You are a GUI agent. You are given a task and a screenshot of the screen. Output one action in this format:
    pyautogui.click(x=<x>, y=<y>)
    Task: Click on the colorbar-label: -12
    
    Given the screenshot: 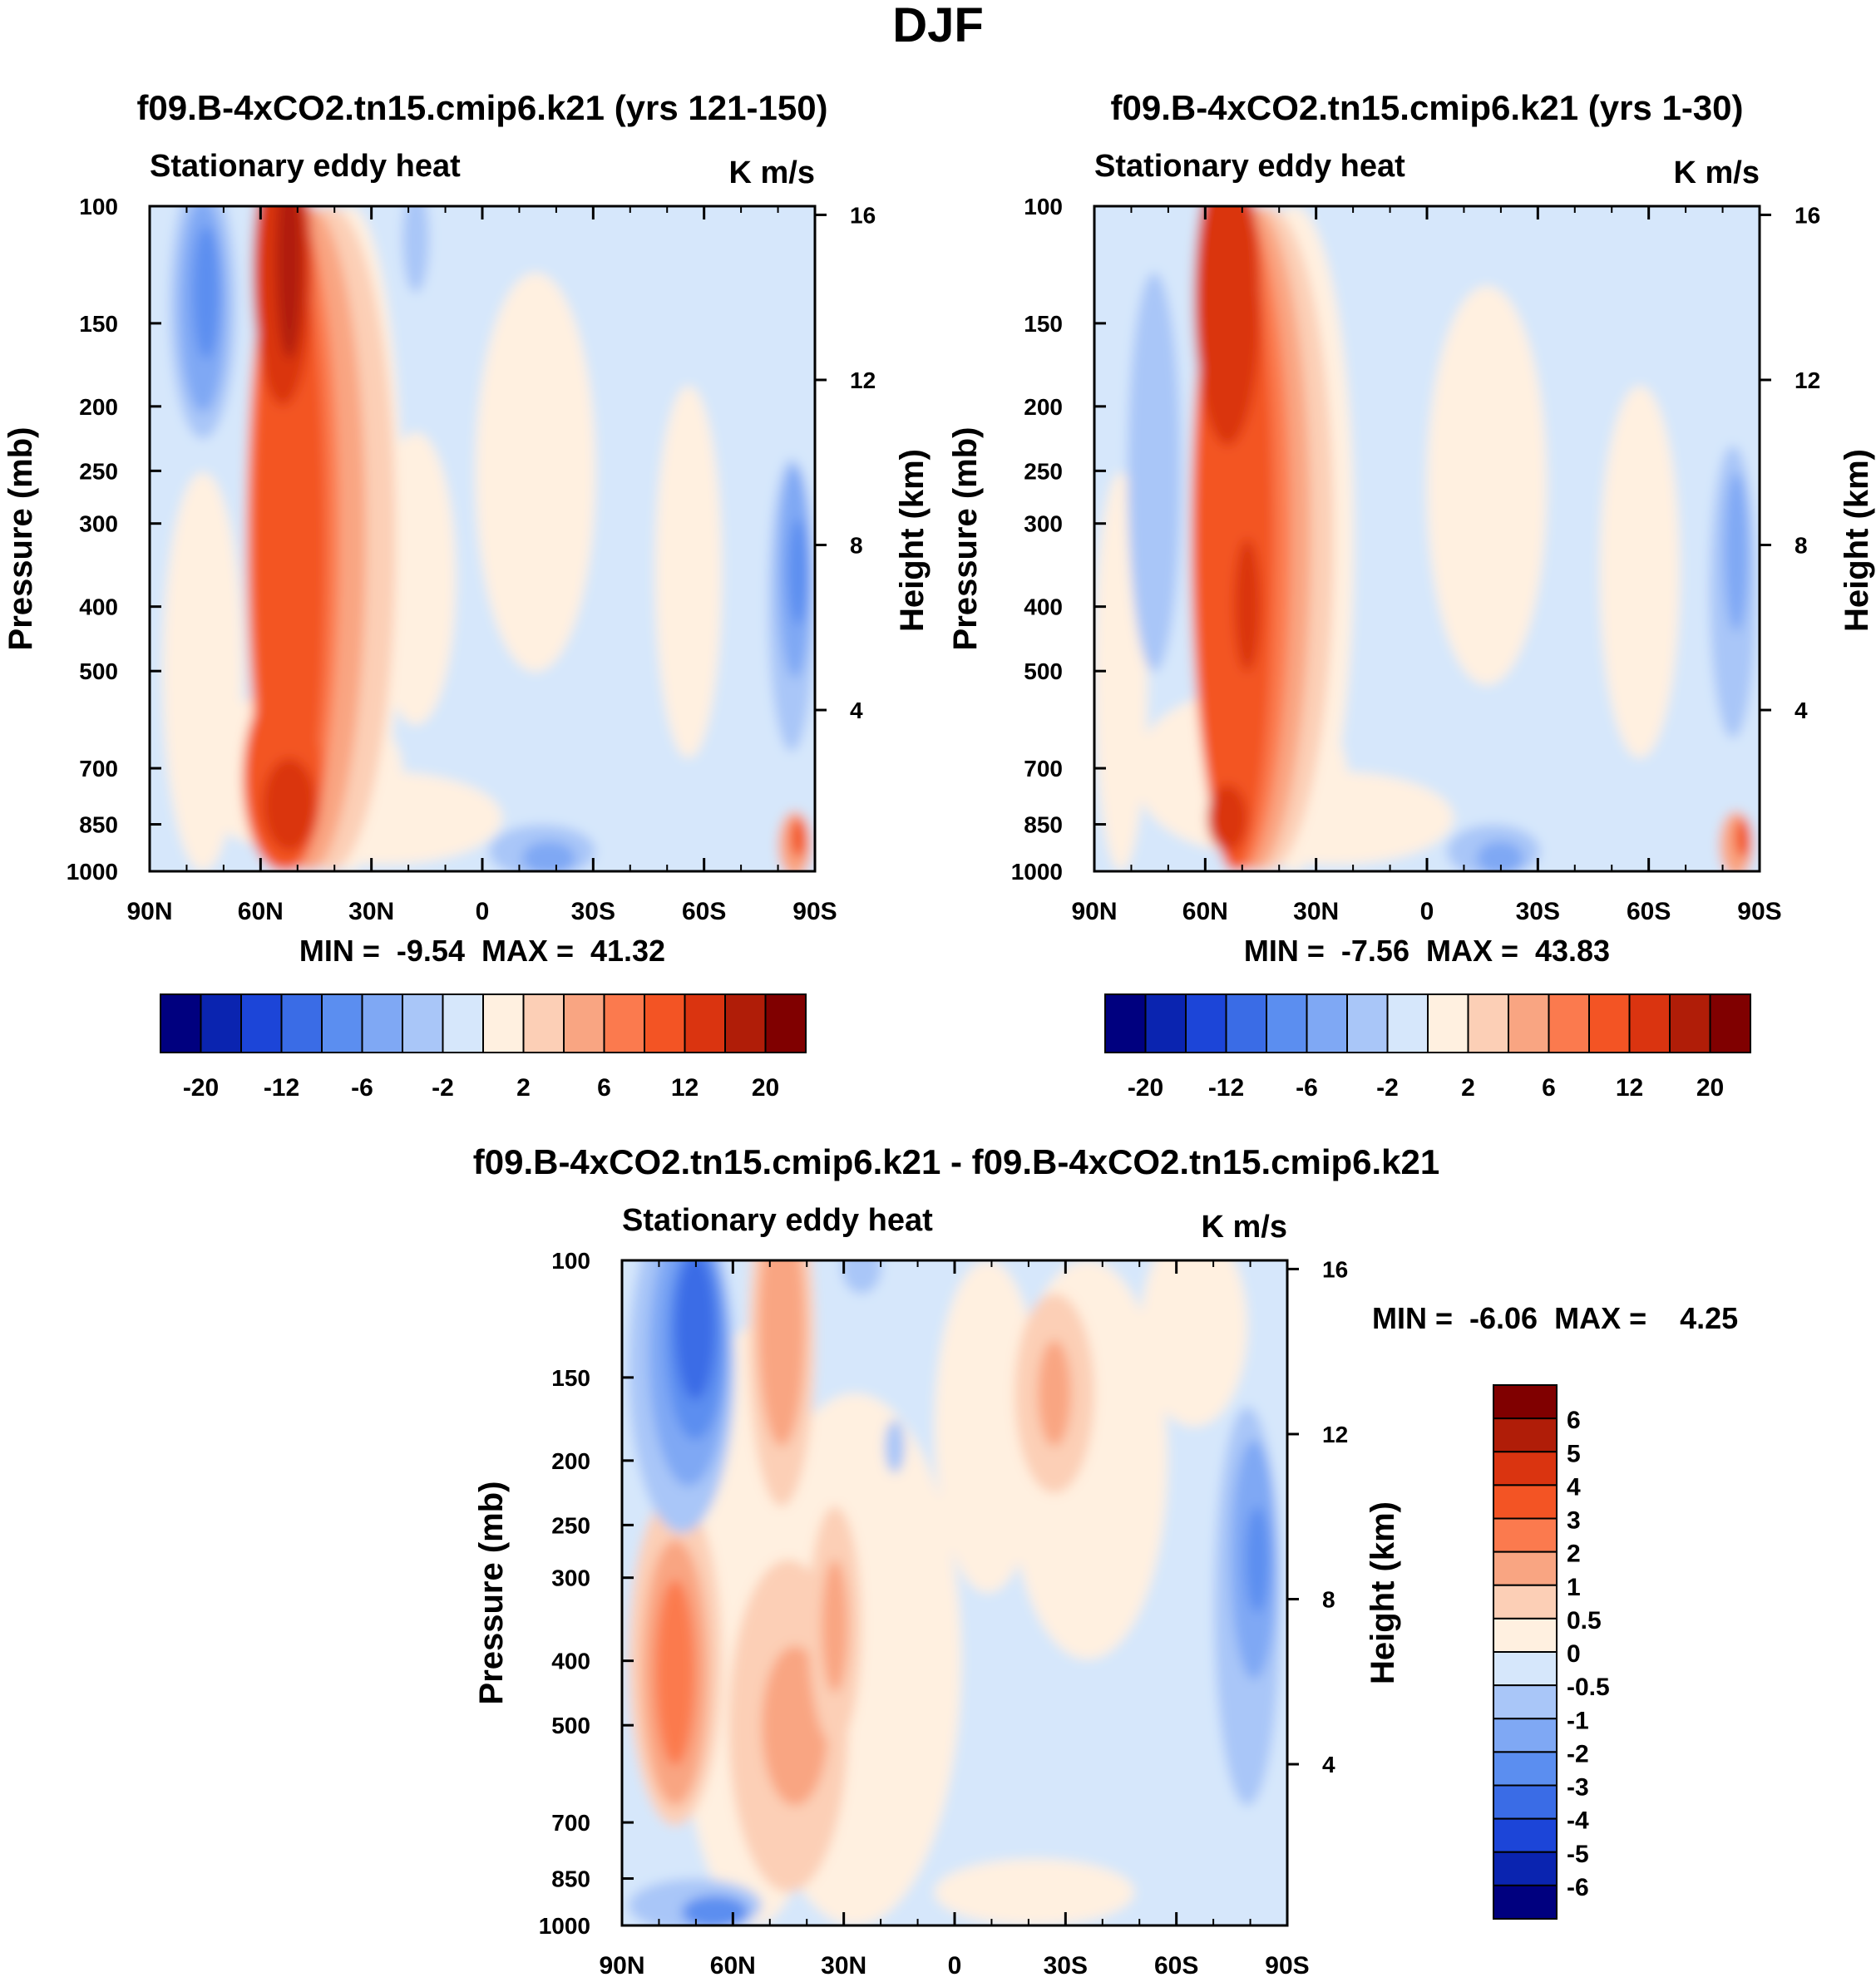 What is the action you would take?
    pyautogui.click(x=1226, y=1088)
    